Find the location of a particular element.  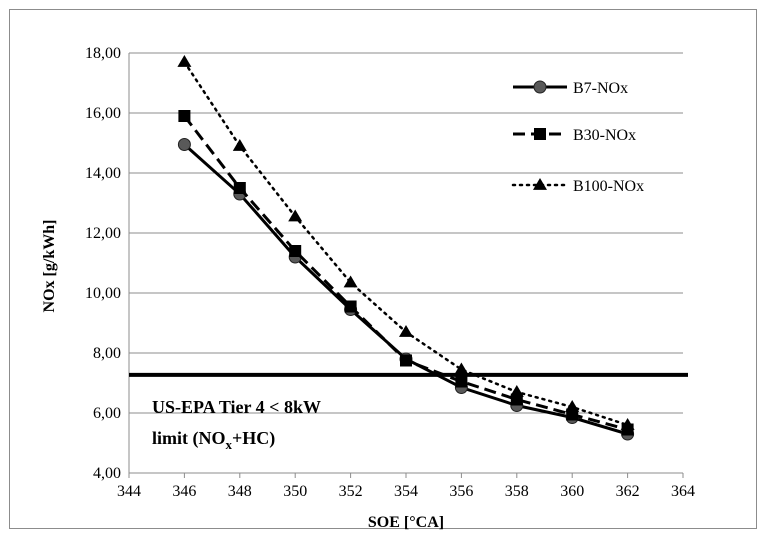

legend-marker-b7-nox is located at coordinates (540, 87).